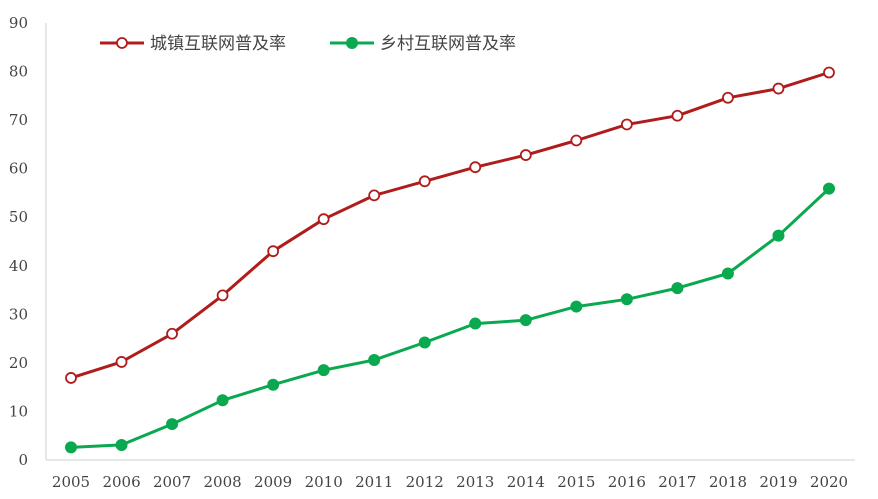 The width and height of the screenshot is (878, 499). I want to click on x-tick-label: 2006, so click(121, 482).